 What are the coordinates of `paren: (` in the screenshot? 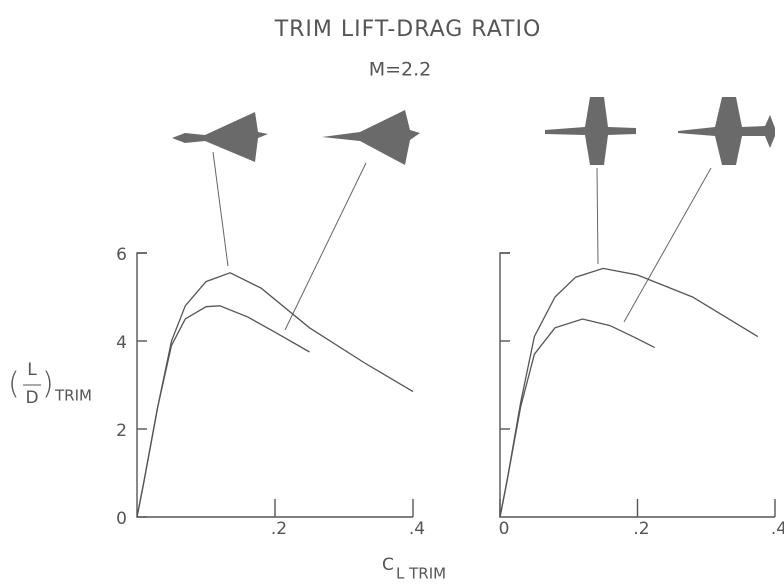 It's located at (14, 384).